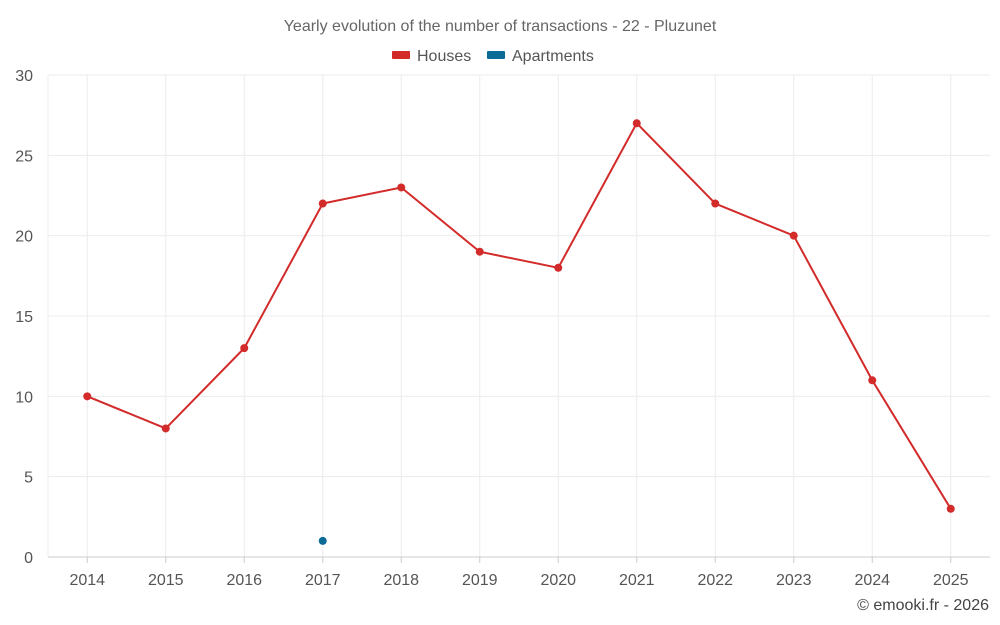 The image size is (1000, 625). What do you see at coordinates (923, 605) in the screenshot?
I see `copyright-credit: © emooki.fr - 2026` at bounding box center [923, 605].